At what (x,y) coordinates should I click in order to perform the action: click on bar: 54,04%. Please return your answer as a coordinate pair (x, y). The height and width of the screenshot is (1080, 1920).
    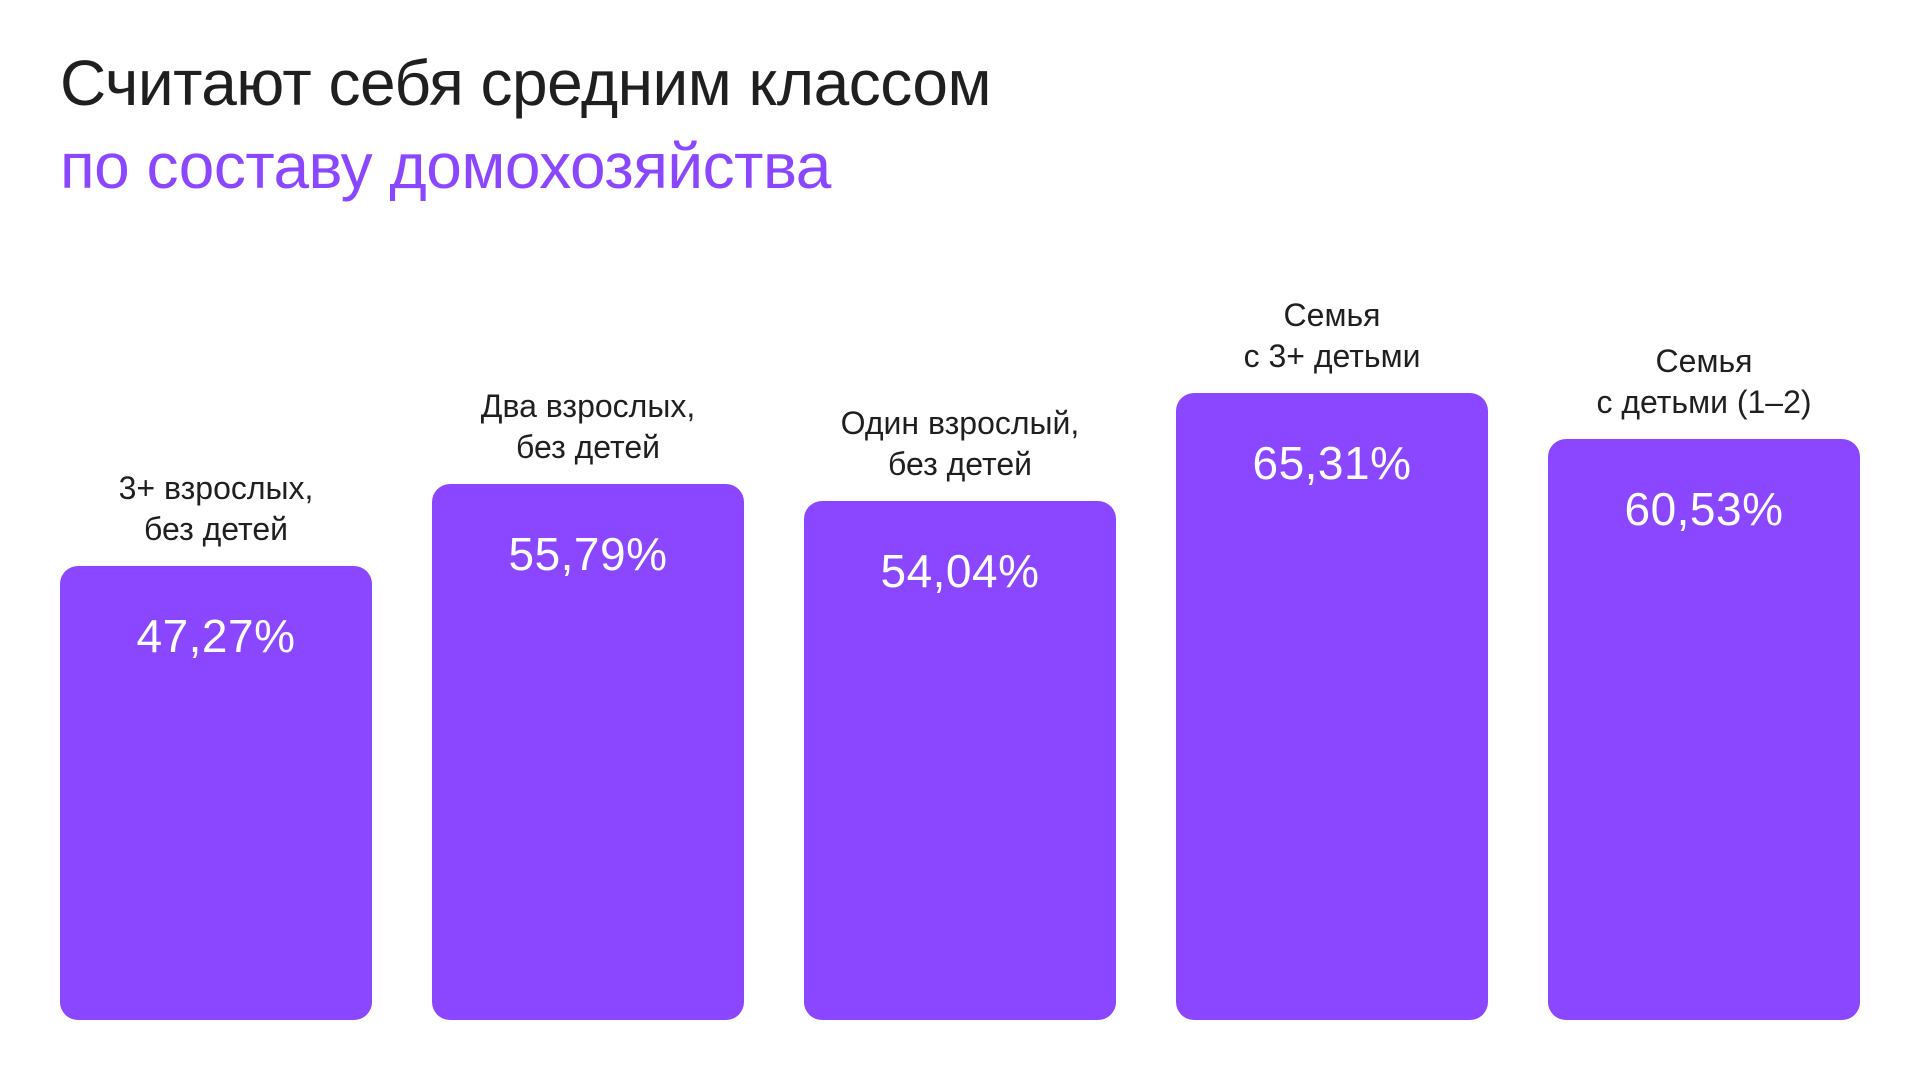
    Looking at the image, I should click on (960, 760).